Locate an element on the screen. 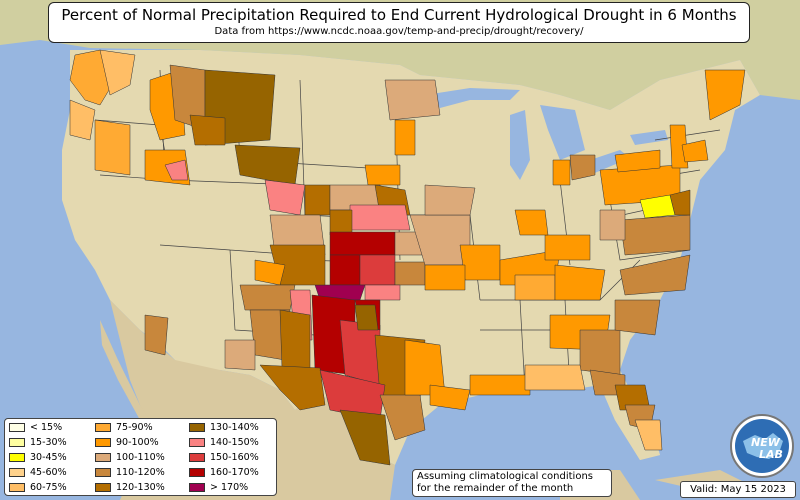  legend-label: 120-130% is located at coordinates (140, 487).